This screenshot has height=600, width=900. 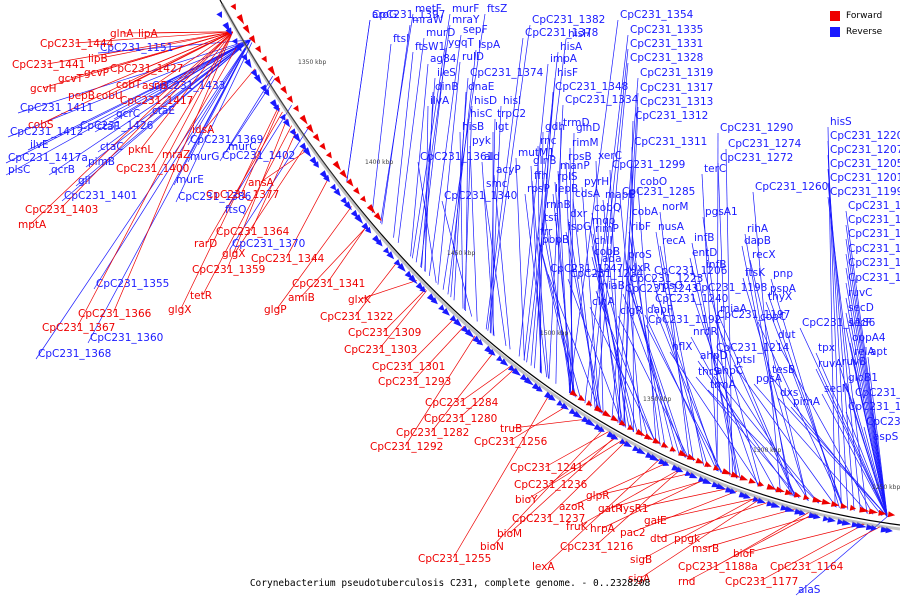 I want to click on forward-gene-label: CpC231_1284, so click(x=462, y=403).